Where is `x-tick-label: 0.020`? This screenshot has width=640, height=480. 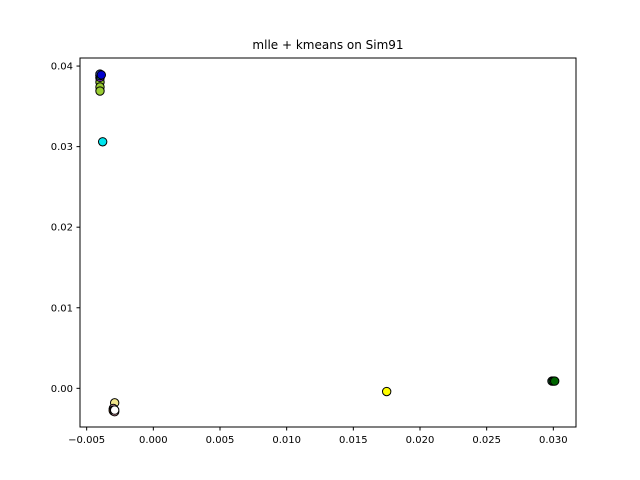 x-tick-label: 0.020 is located at coordinates (420, 440).